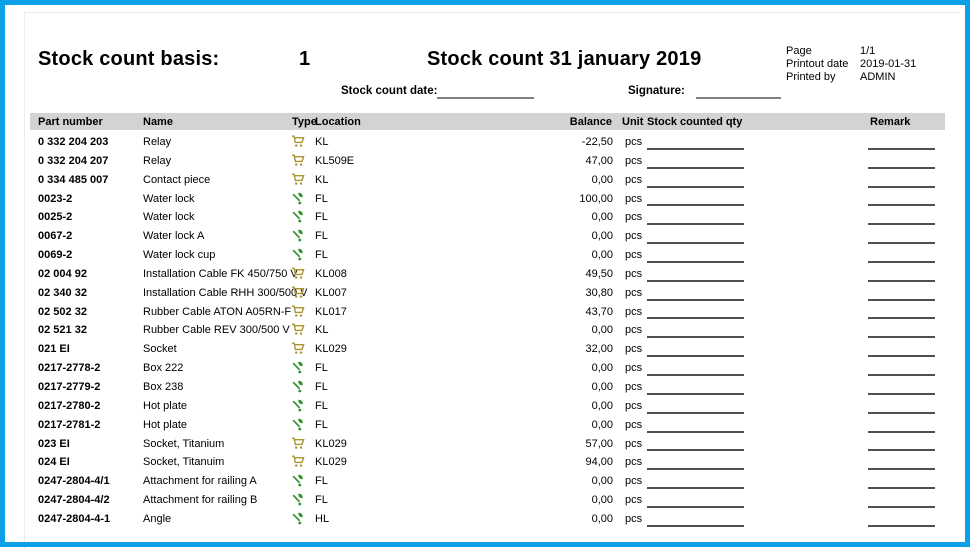 Image resolution: width=973 pixels, height=551 pixels. What do you see at coordinates (70, 122) in the screenshot?
I see `header-part-number: Part number` at bounding box center [70, 122].